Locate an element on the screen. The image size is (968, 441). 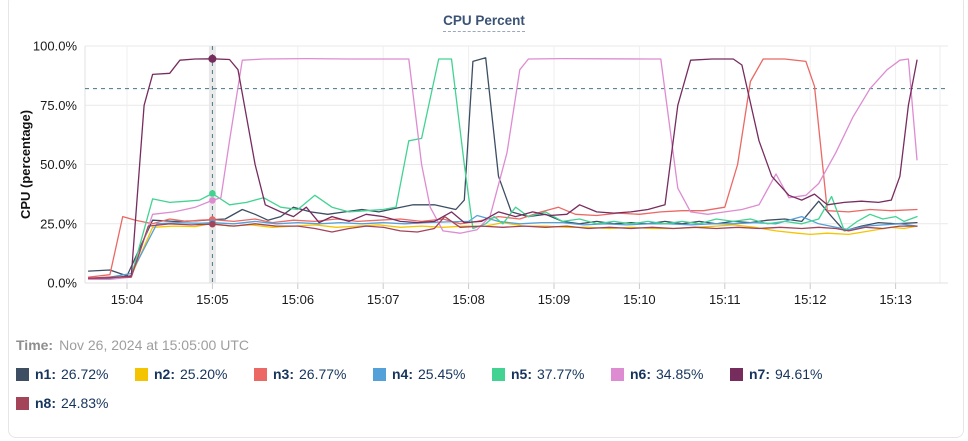
legend-label-n4: n4: is located at coordinates (402, 374).